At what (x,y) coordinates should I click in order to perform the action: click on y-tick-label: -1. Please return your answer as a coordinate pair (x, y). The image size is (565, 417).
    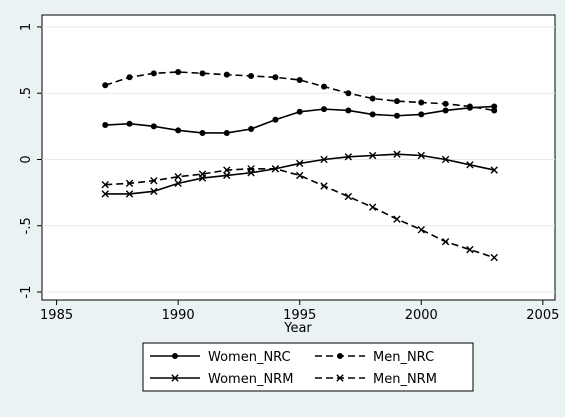
    Looking at the image, I should click on (26, 292).